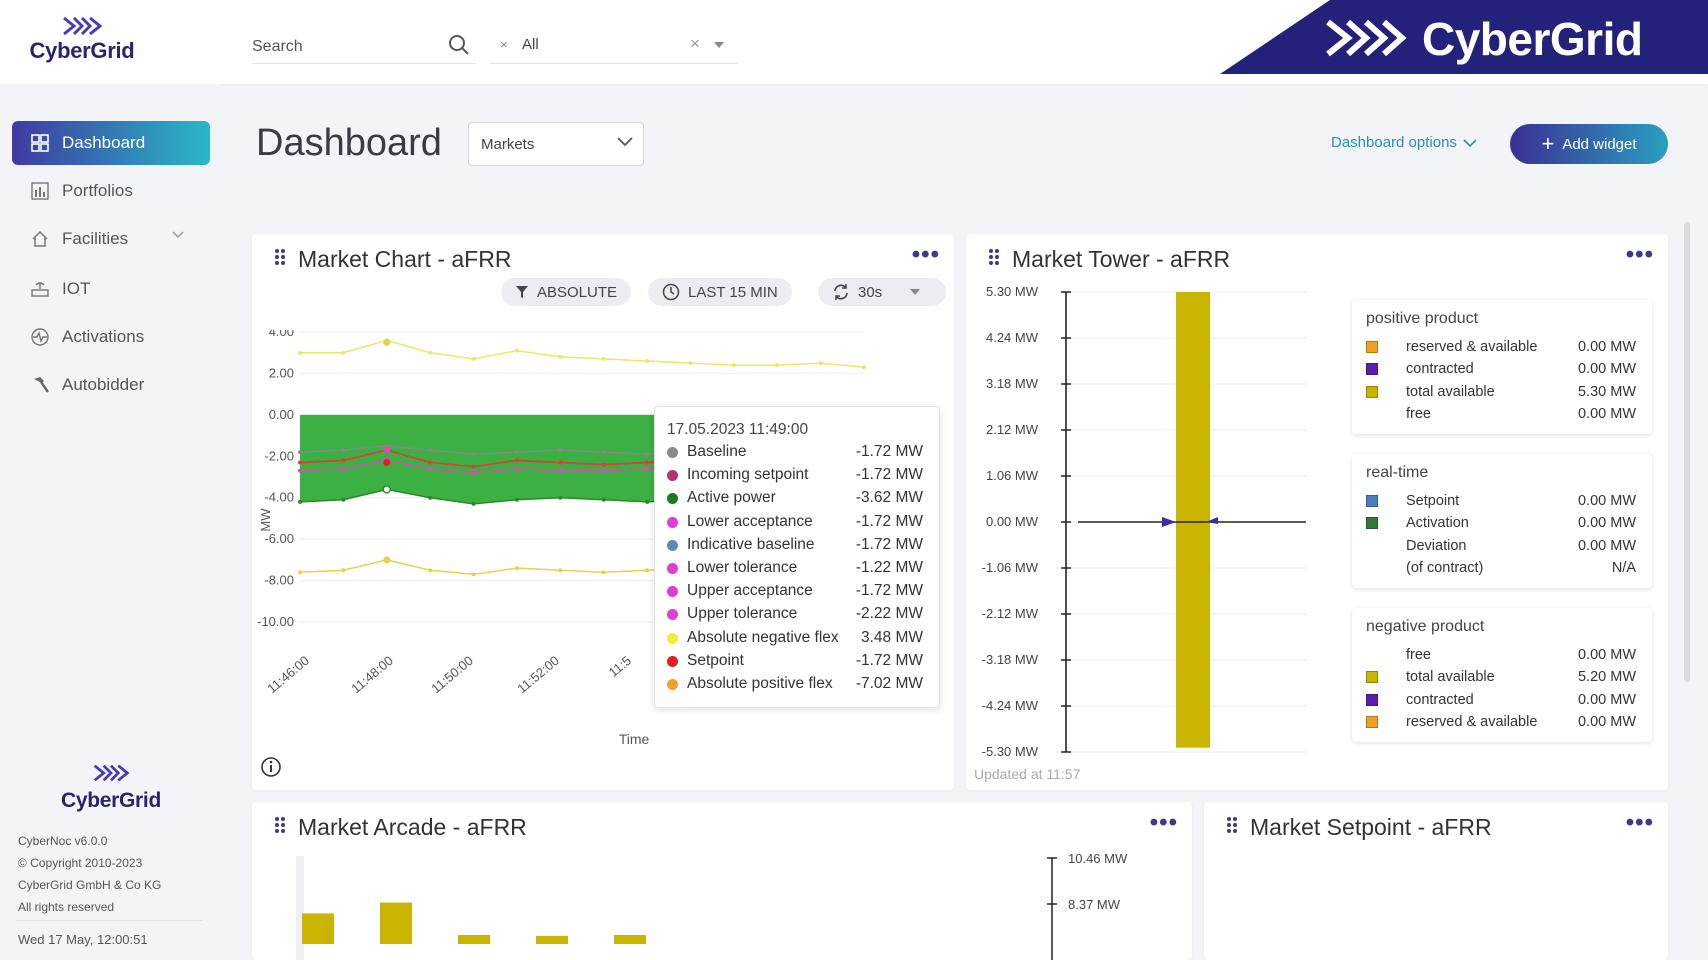 The image size is (1708, 960). I want to click on tooltip-label: Active power, so click(731, 498).